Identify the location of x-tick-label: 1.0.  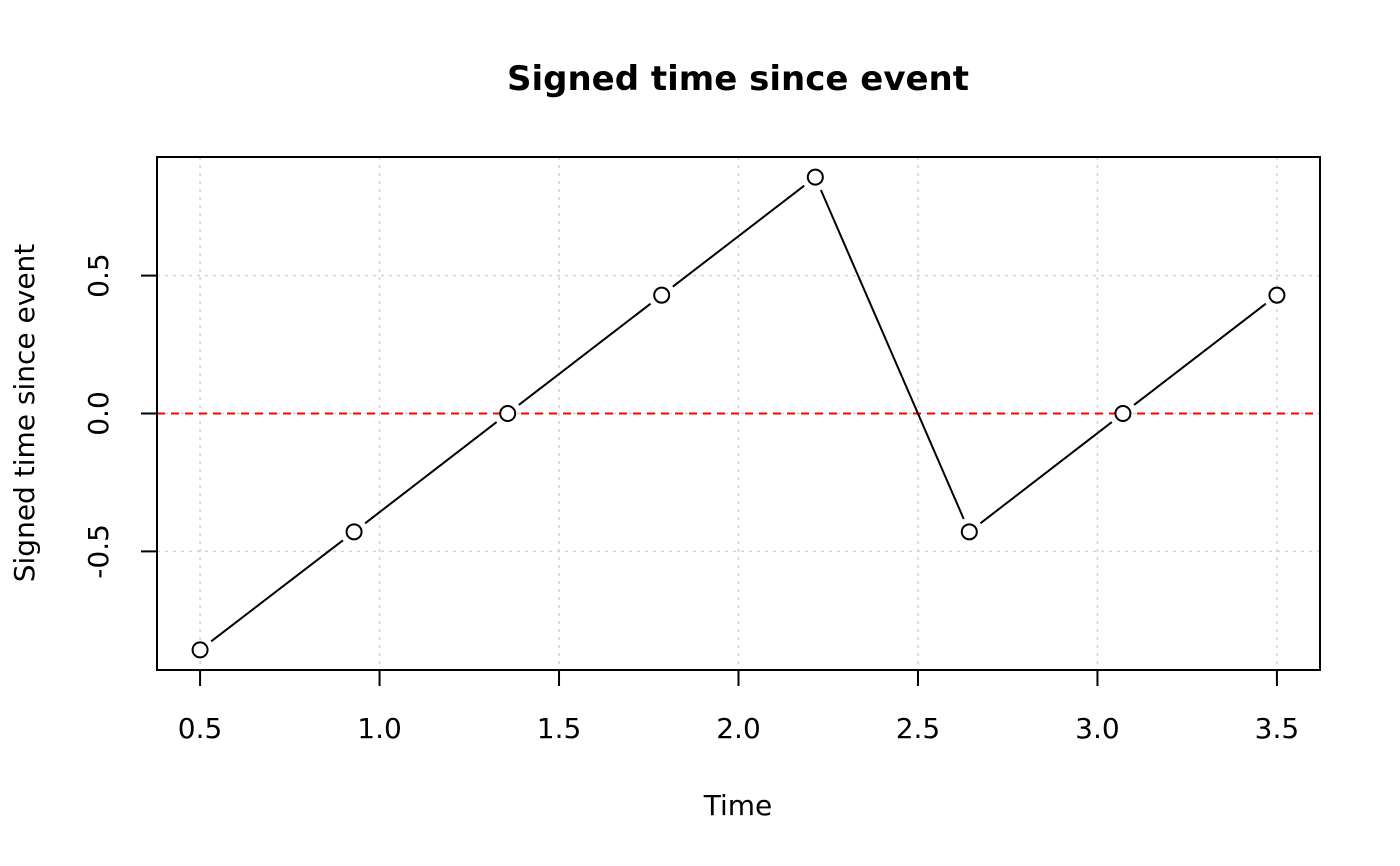
(379, 728).